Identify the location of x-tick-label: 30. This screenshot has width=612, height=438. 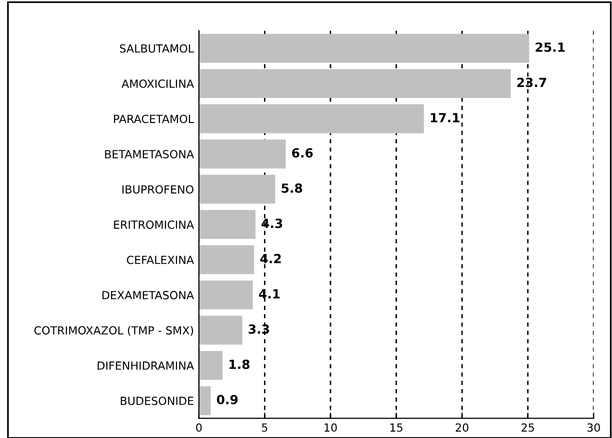
(593, 427).